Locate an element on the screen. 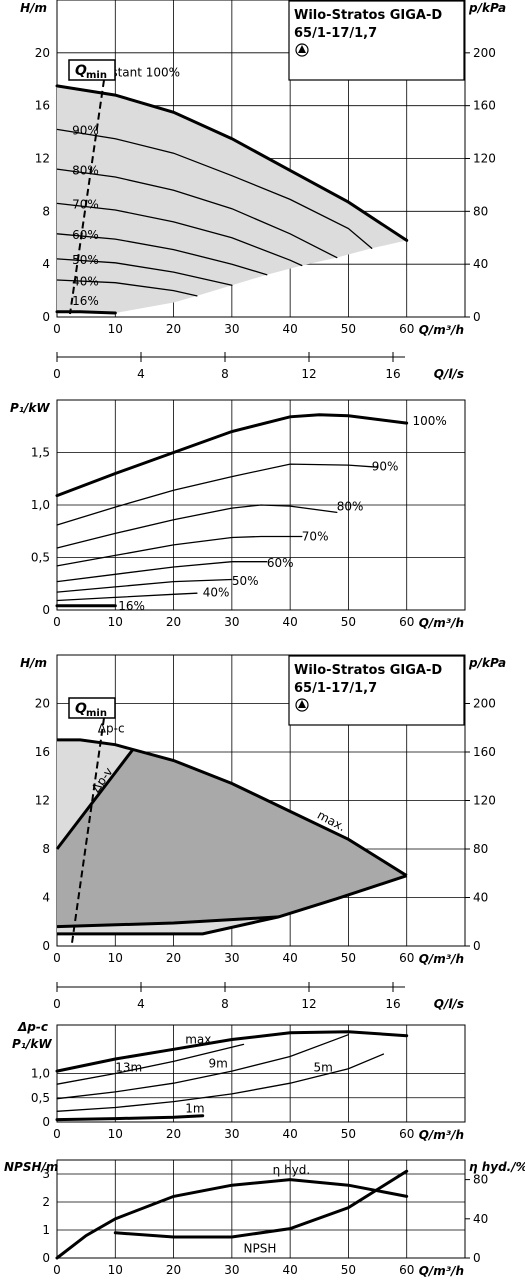  y2-tick-label: 40 is located at coordinates (480, 1219).